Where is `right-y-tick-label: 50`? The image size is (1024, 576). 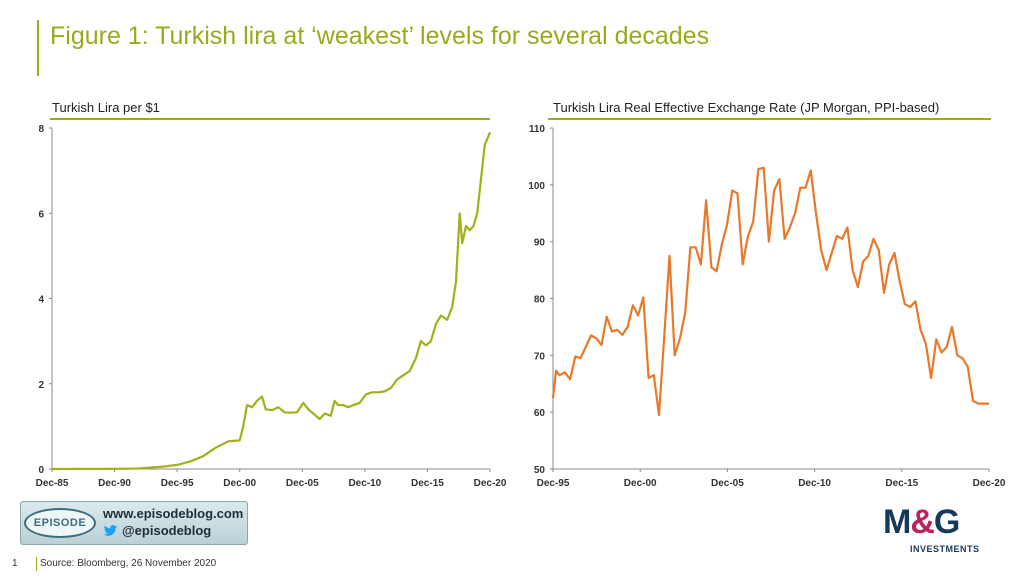 right-y-tick-label: 50 is located at coordinates (540, 470).